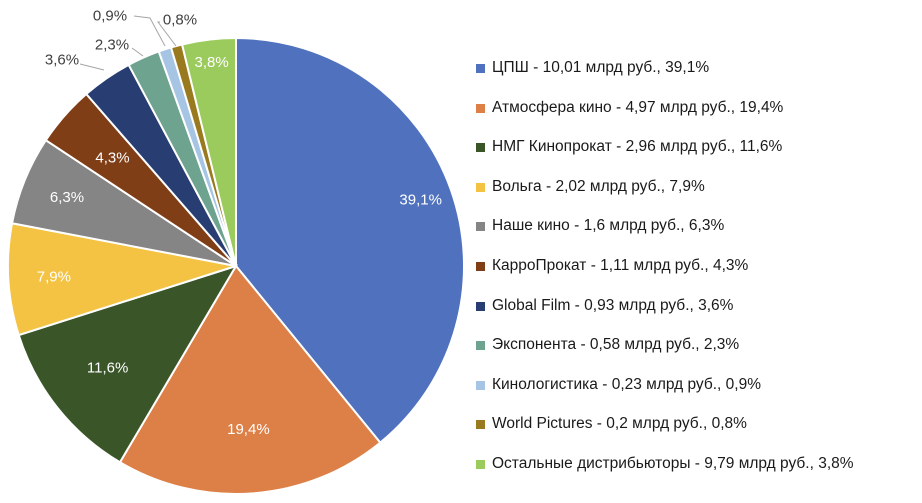 The image size is (922, 503). Describe the element at coordinates (107, 368) in the screenshot. I see `slice-data-label-3: 11,6%` at that location.